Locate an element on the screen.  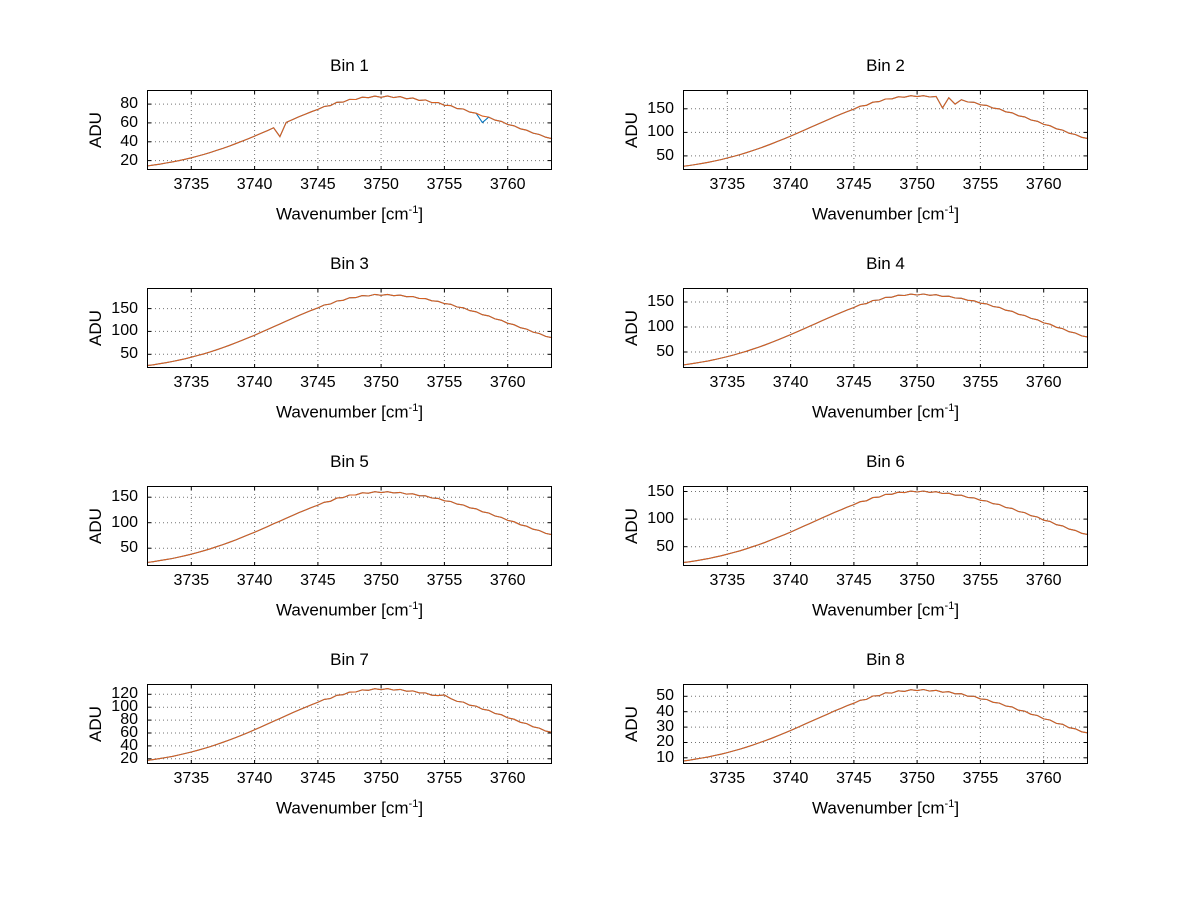
plot-title: Bin 5 is located at coordinates (349, 461).